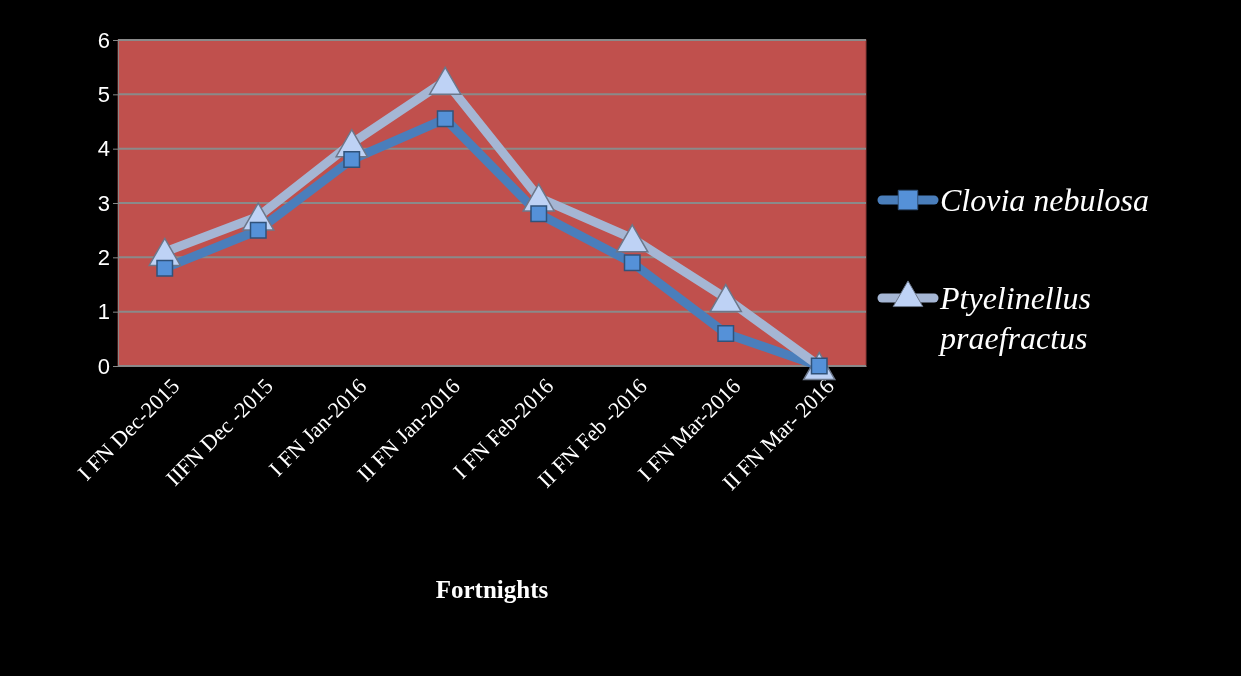 The width and height of the screenshot is (1241, 676). I want to click on legend-label: Ptyelinellus praefractus, so click(1015, 318).